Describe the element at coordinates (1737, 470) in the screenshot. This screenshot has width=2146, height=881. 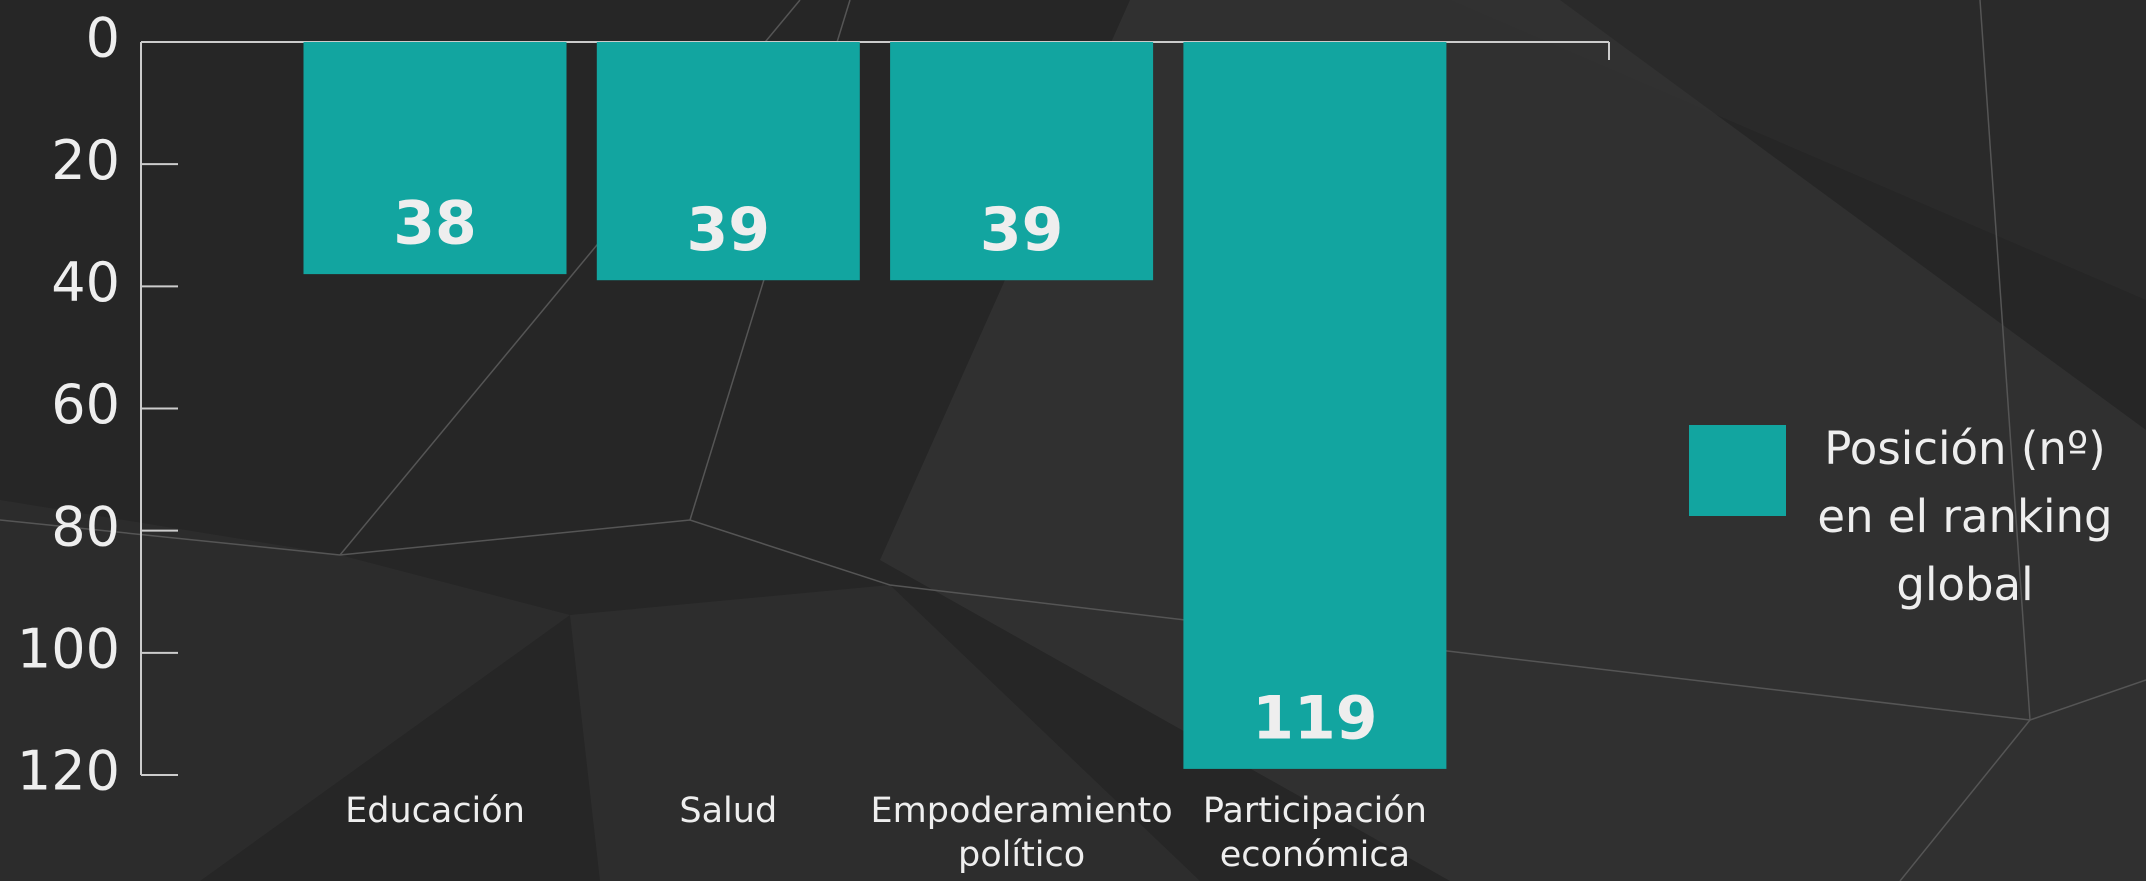
I see `legend-swatch` at that location.